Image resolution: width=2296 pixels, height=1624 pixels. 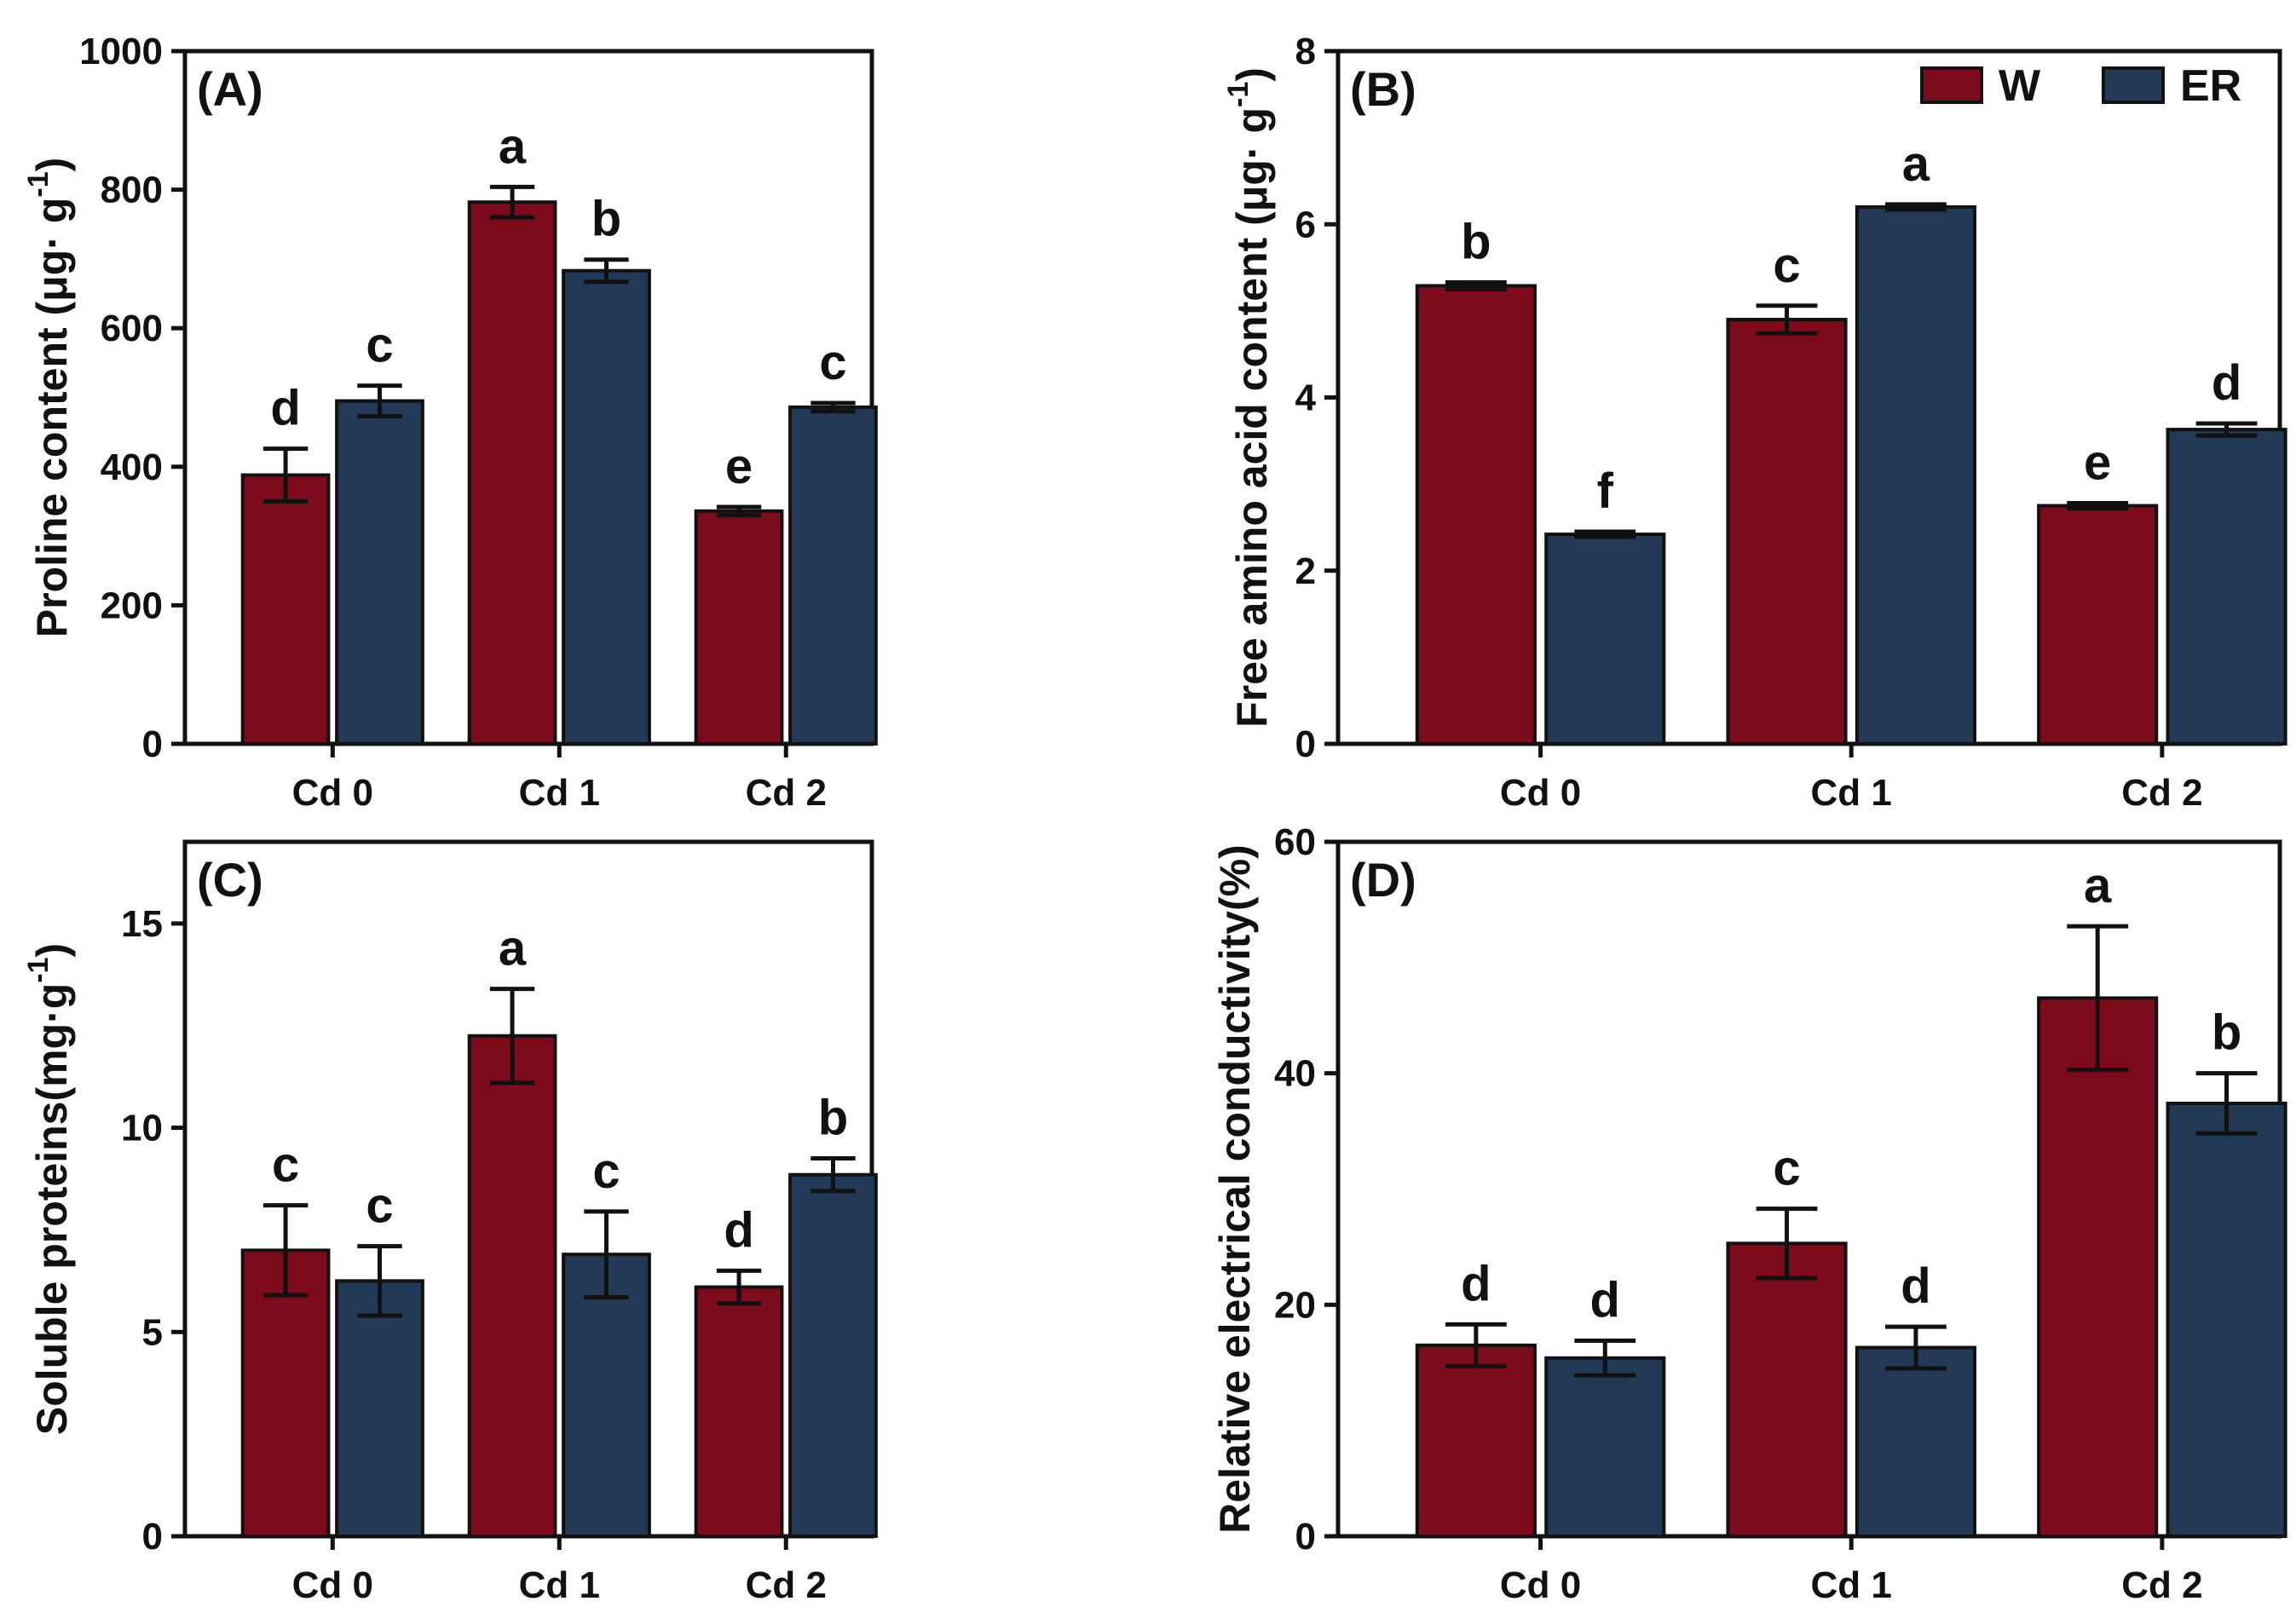 I want to click on y-tick-label: 2, so click(x=1305, y=571).